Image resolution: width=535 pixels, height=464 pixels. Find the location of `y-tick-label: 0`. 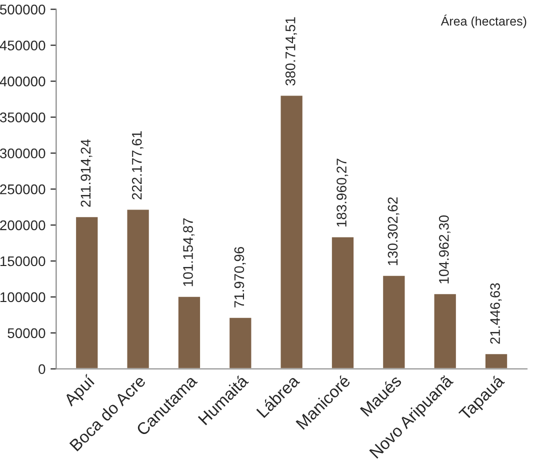

y-tick-label: 0 is located at coordinates (42, 369).